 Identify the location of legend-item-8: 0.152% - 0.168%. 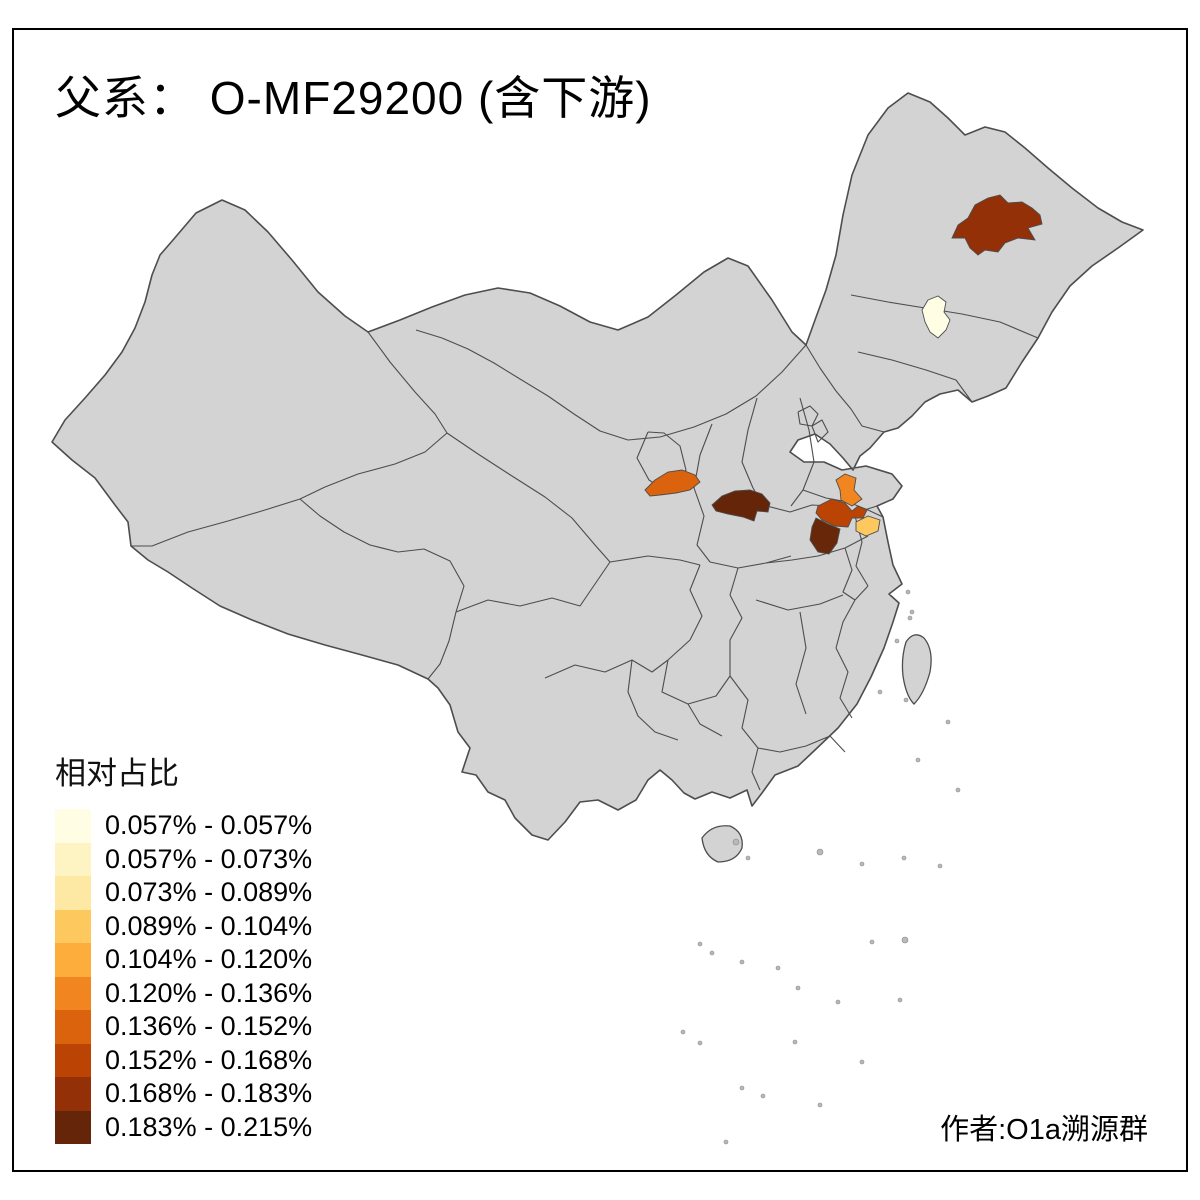
(184, 1060).